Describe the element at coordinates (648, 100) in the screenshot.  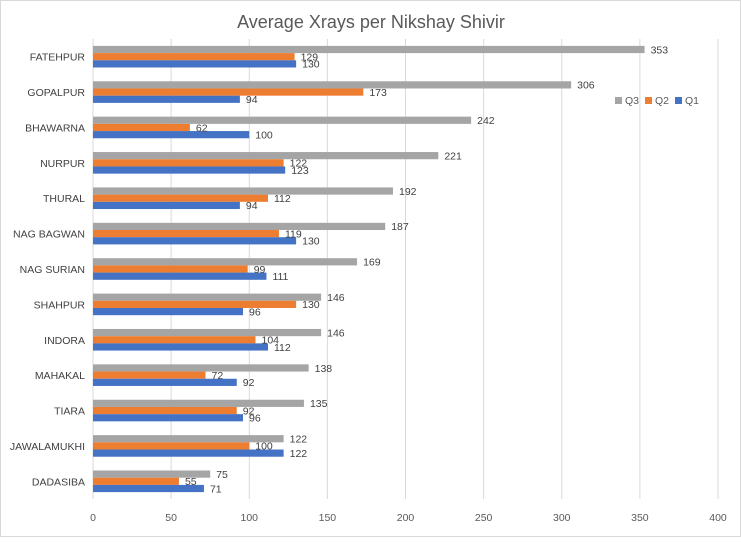
I see `legend-swatch-q2` at that location.